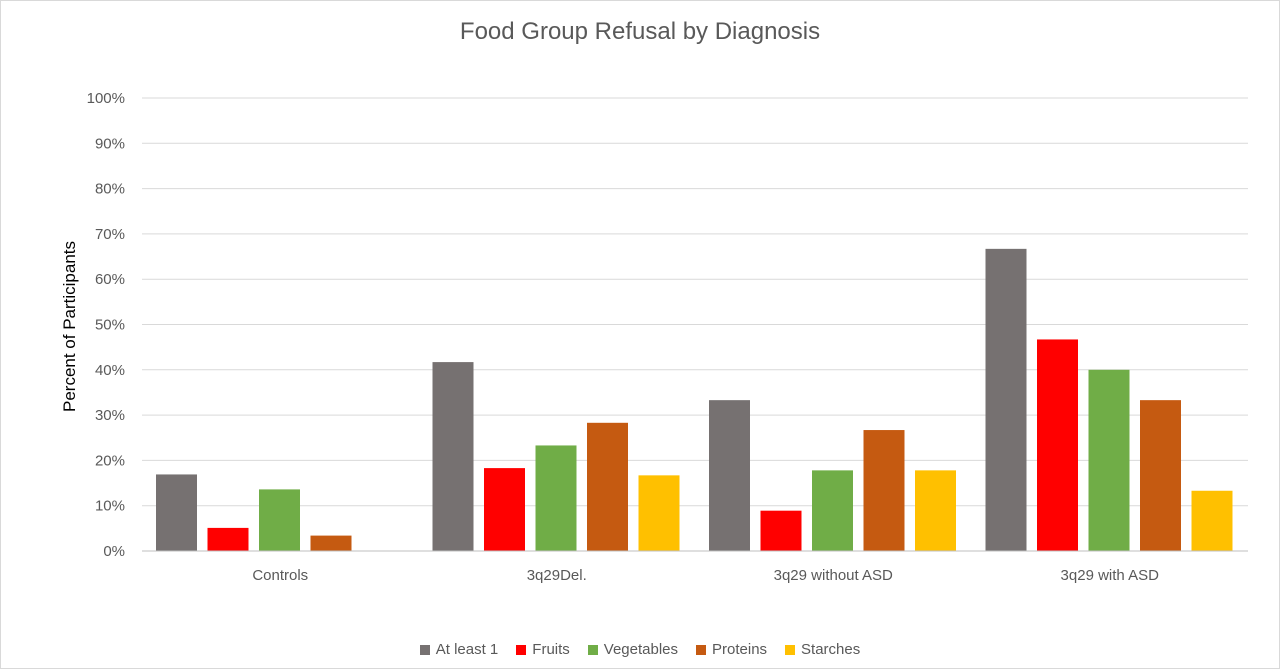 The image size is (1280, 669). I want to click on y-tick-label: 100%, so click(106, 98).